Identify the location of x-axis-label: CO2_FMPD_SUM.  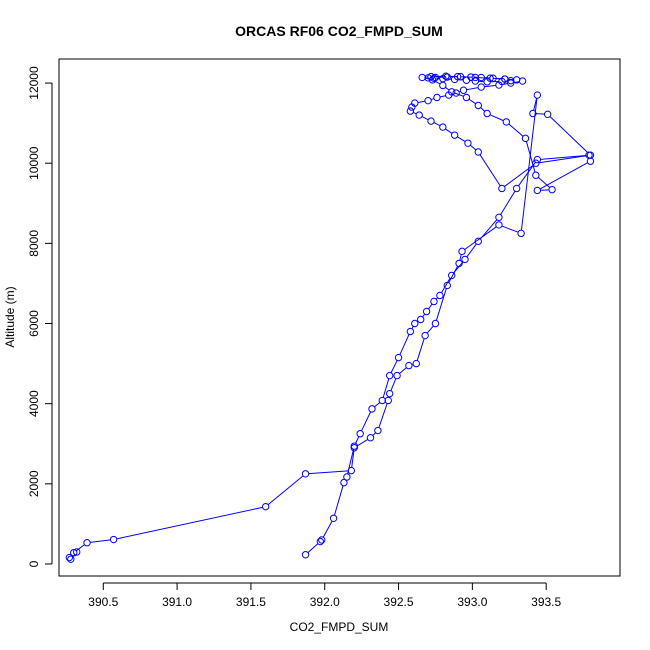
(339, 627).